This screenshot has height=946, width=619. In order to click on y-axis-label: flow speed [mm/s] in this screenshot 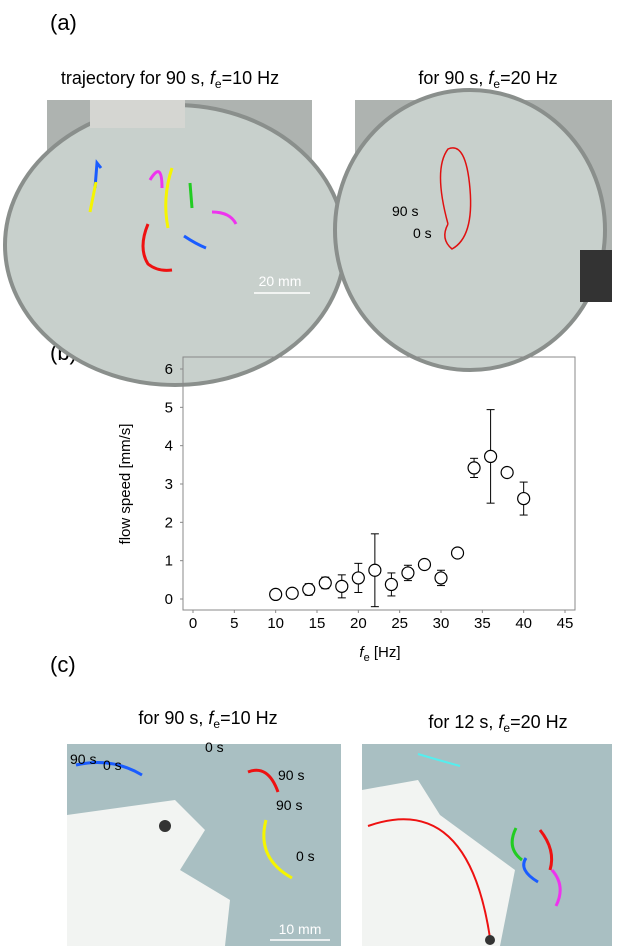, I will do `click(125, 484)`.